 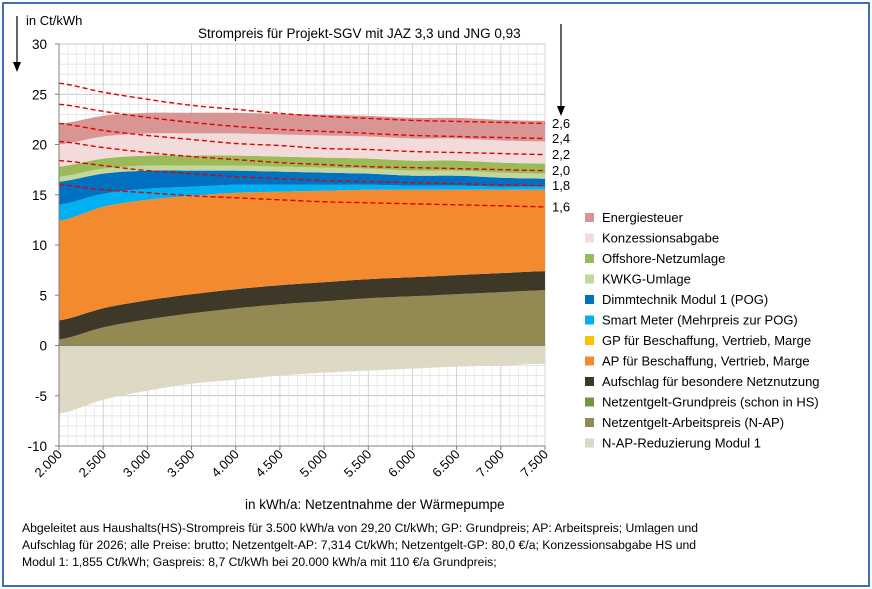 I want to click on y-tick-label: 10, so click(x=39, y=245).